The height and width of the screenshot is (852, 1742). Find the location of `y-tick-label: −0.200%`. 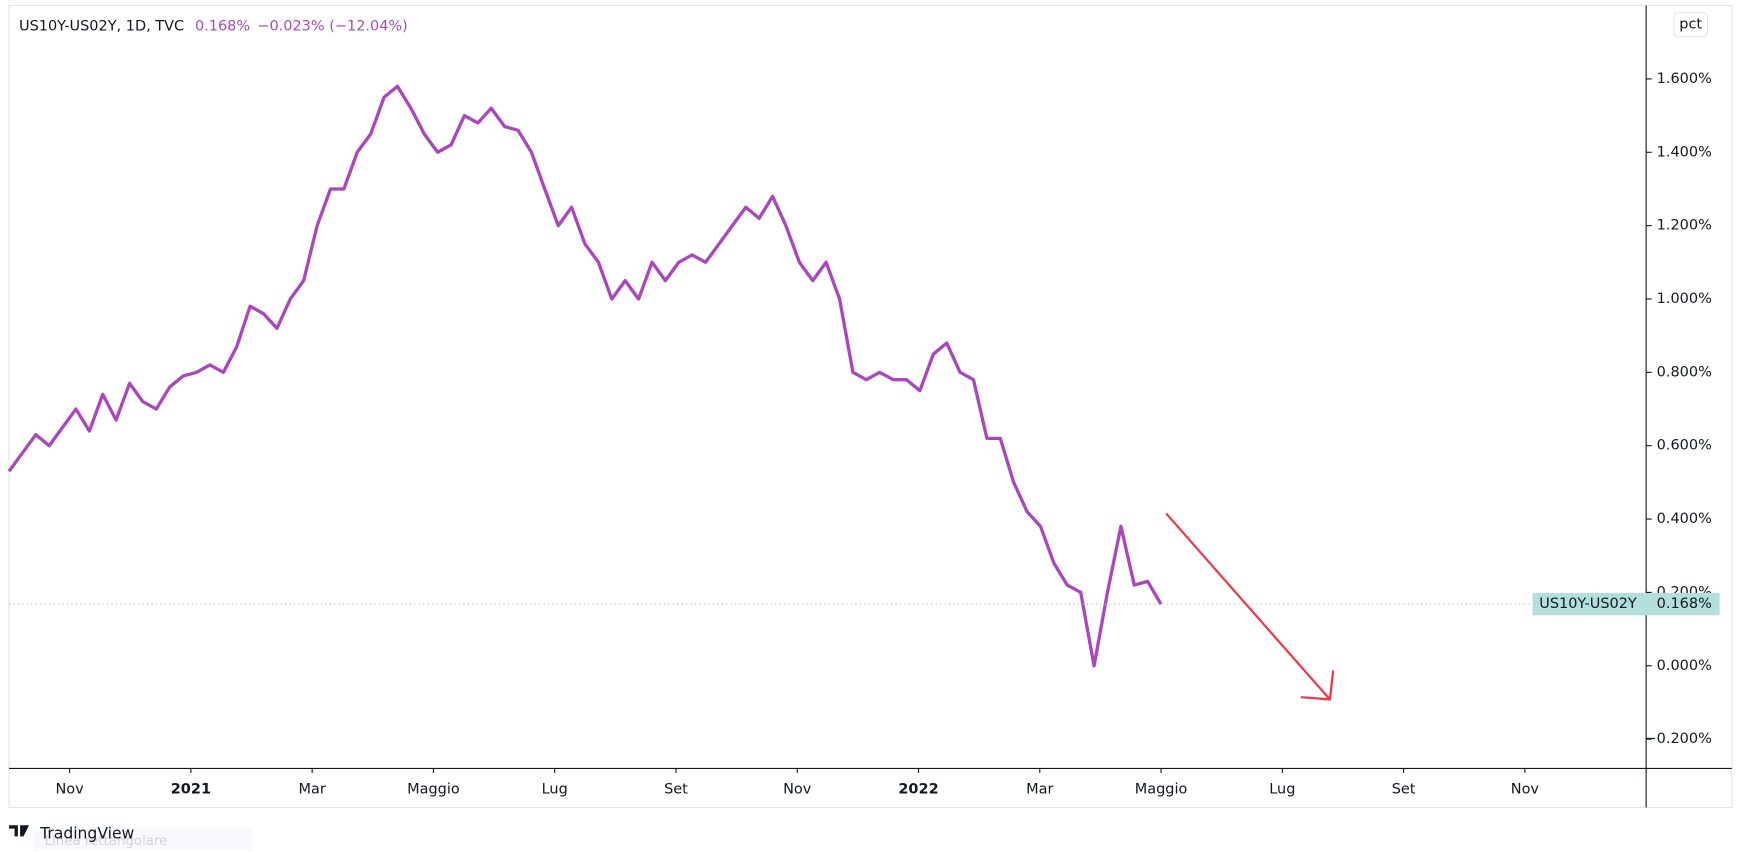

y-tick-label: −0.200% is located at coordinates (1678, 739).